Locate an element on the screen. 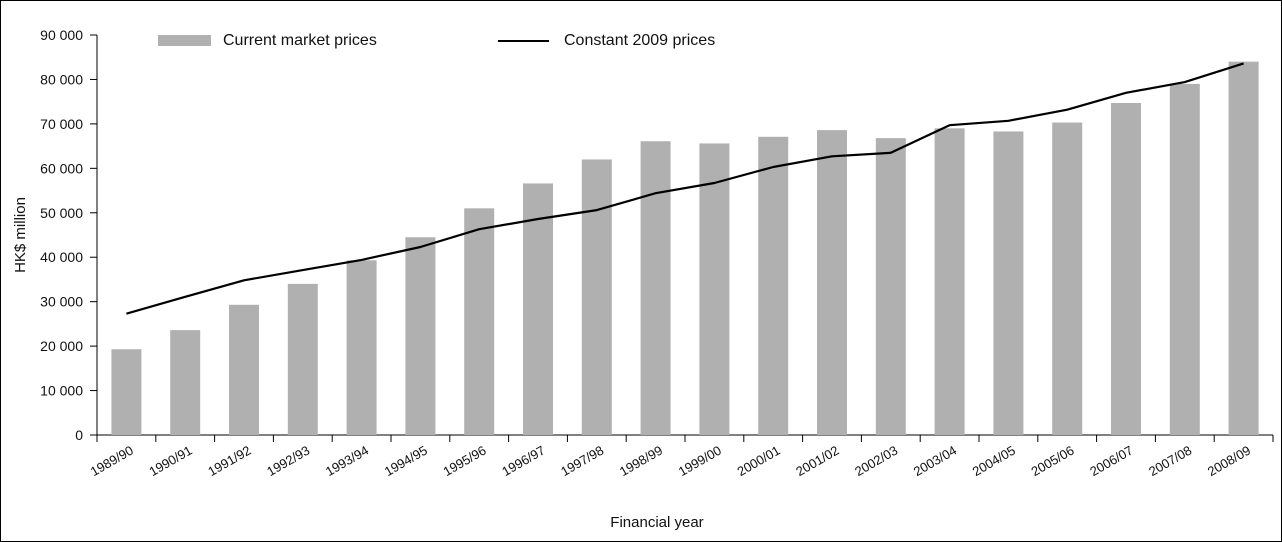 Image resolution: width=1282 pixels, height=542 pixels. x-tick-label: 2004/05 is located at coordinates (994, 461).